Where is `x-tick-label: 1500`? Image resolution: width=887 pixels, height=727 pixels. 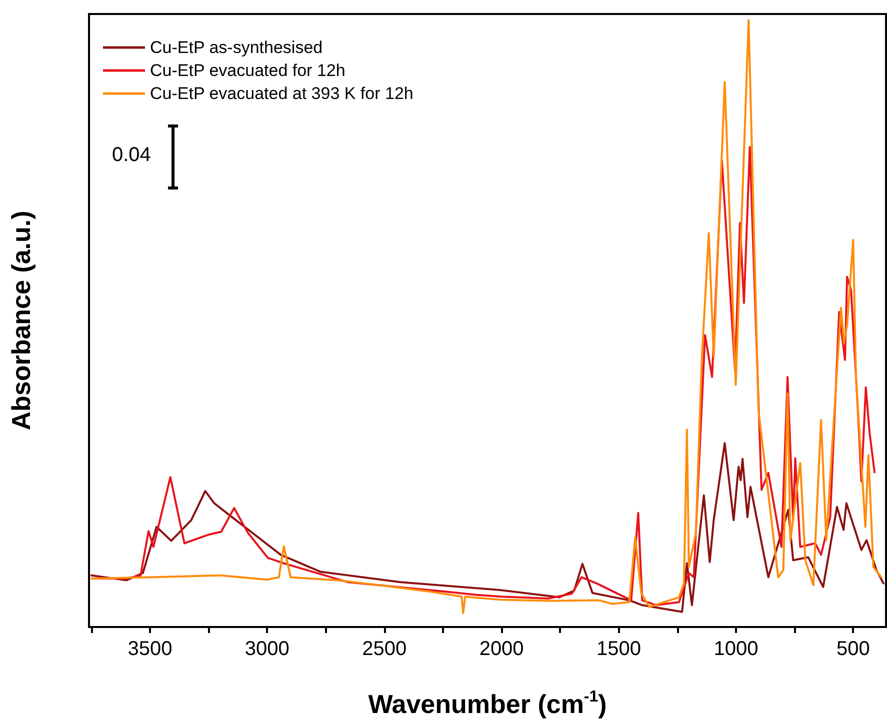 x-tick-label: 1500 is located at coordinates (619, 649).